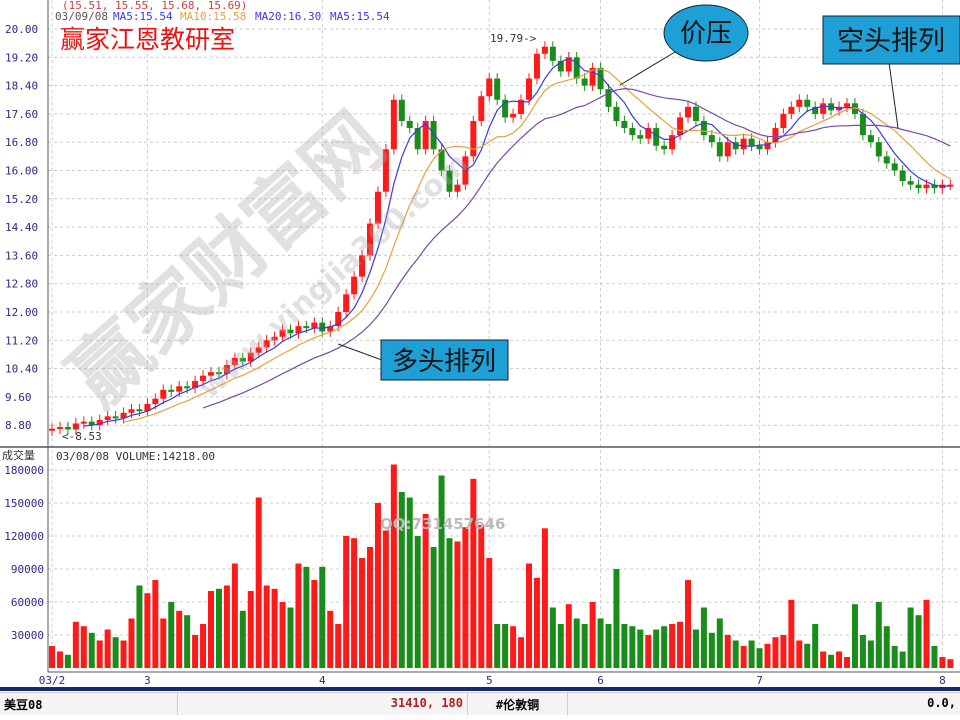 Image resolution: width=960 pixels, height=720 pixels. I want to click on y-tick-label: 14.40, so click(21, 227).